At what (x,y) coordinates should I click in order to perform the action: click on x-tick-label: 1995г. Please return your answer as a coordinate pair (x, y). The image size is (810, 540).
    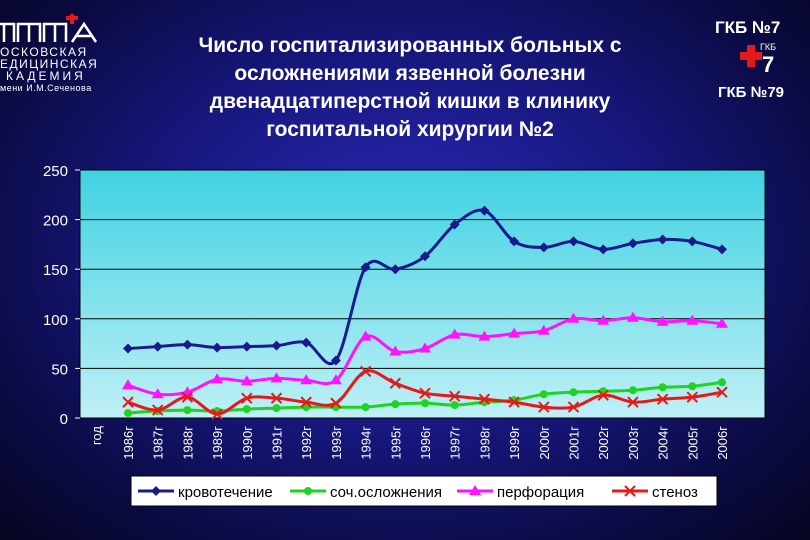
    Looking at the image, I should click on (395, 443).